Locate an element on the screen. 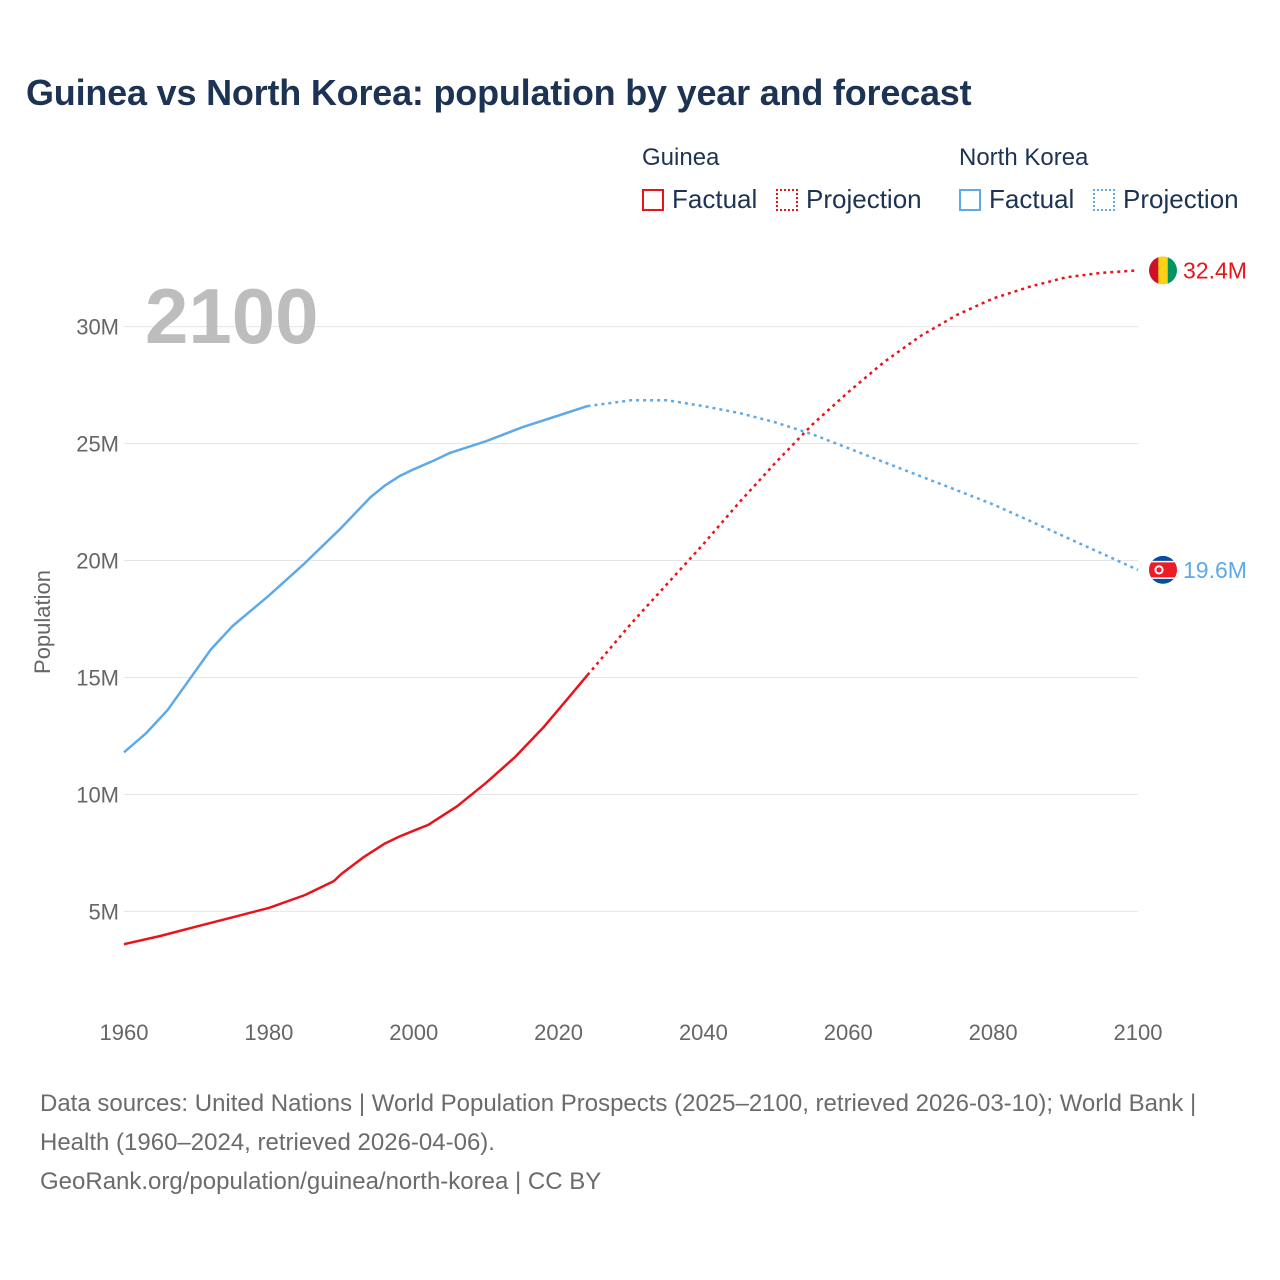 The height and width of the screenshot is (1280, 1280). y-tick-label: 10M is located at coordinates (97, 794).